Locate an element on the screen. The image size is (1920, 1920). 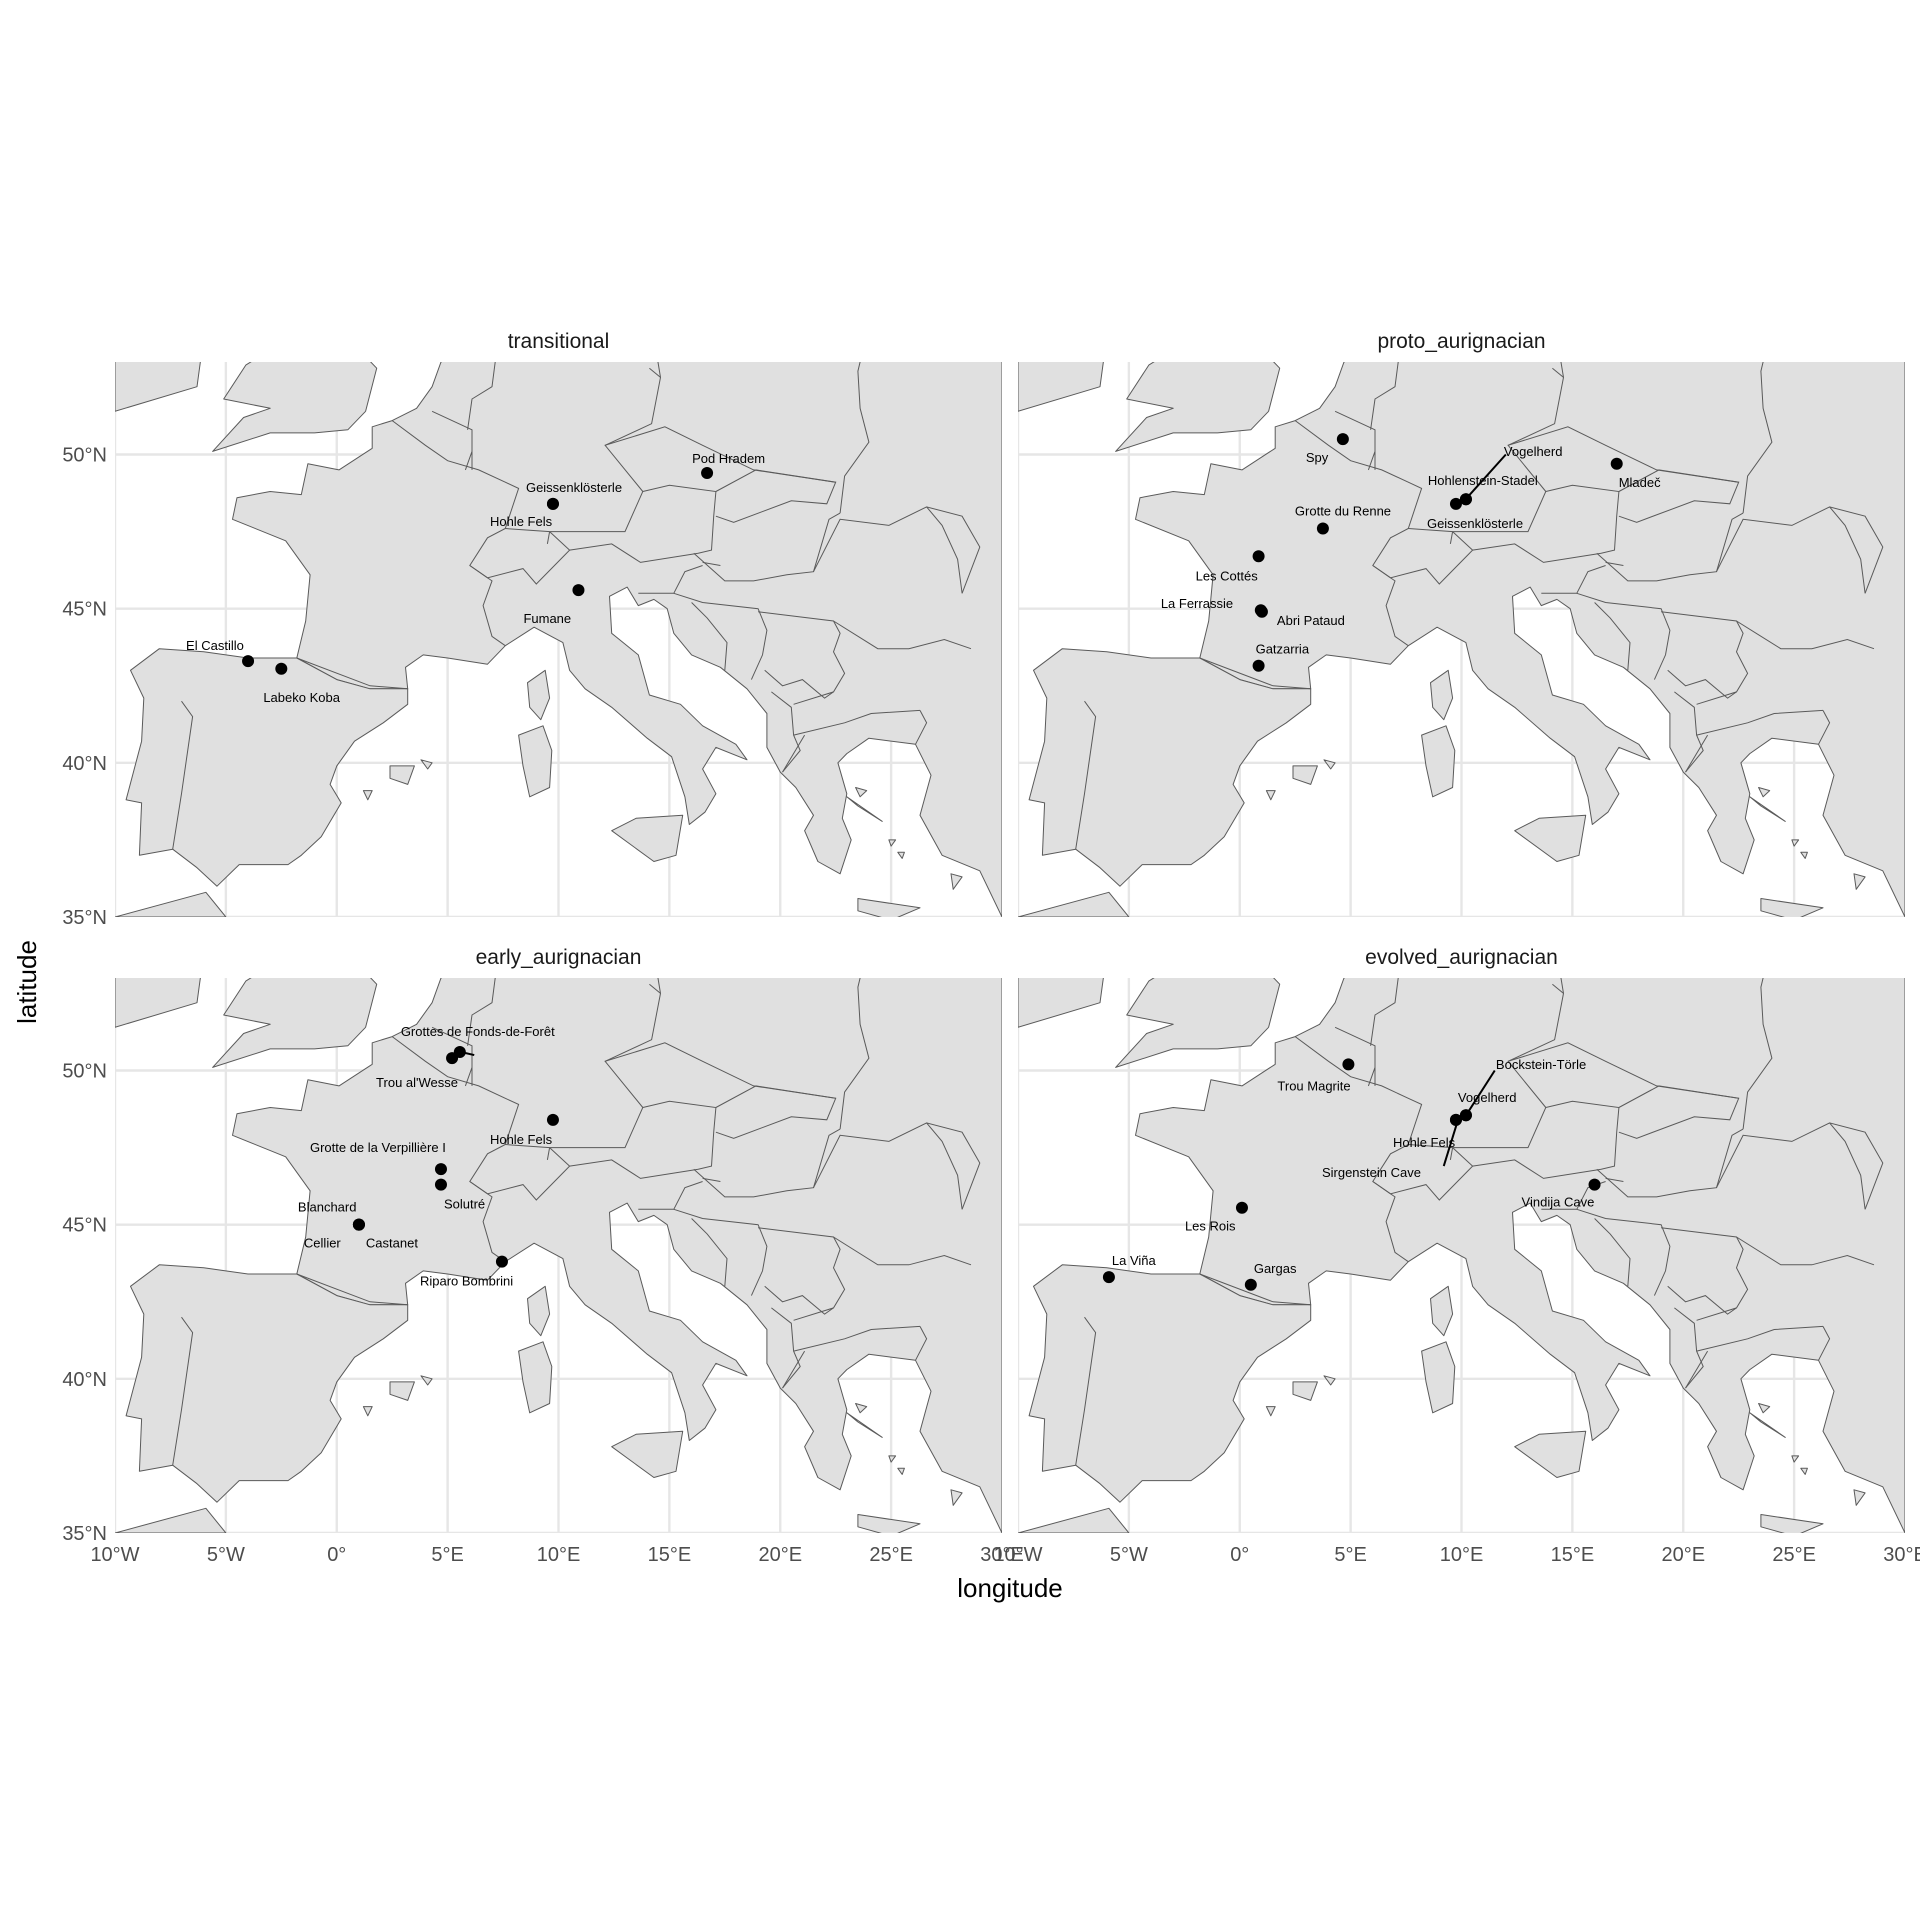
x-tick-label: 30°E is located at coordinates (1002, 1555).